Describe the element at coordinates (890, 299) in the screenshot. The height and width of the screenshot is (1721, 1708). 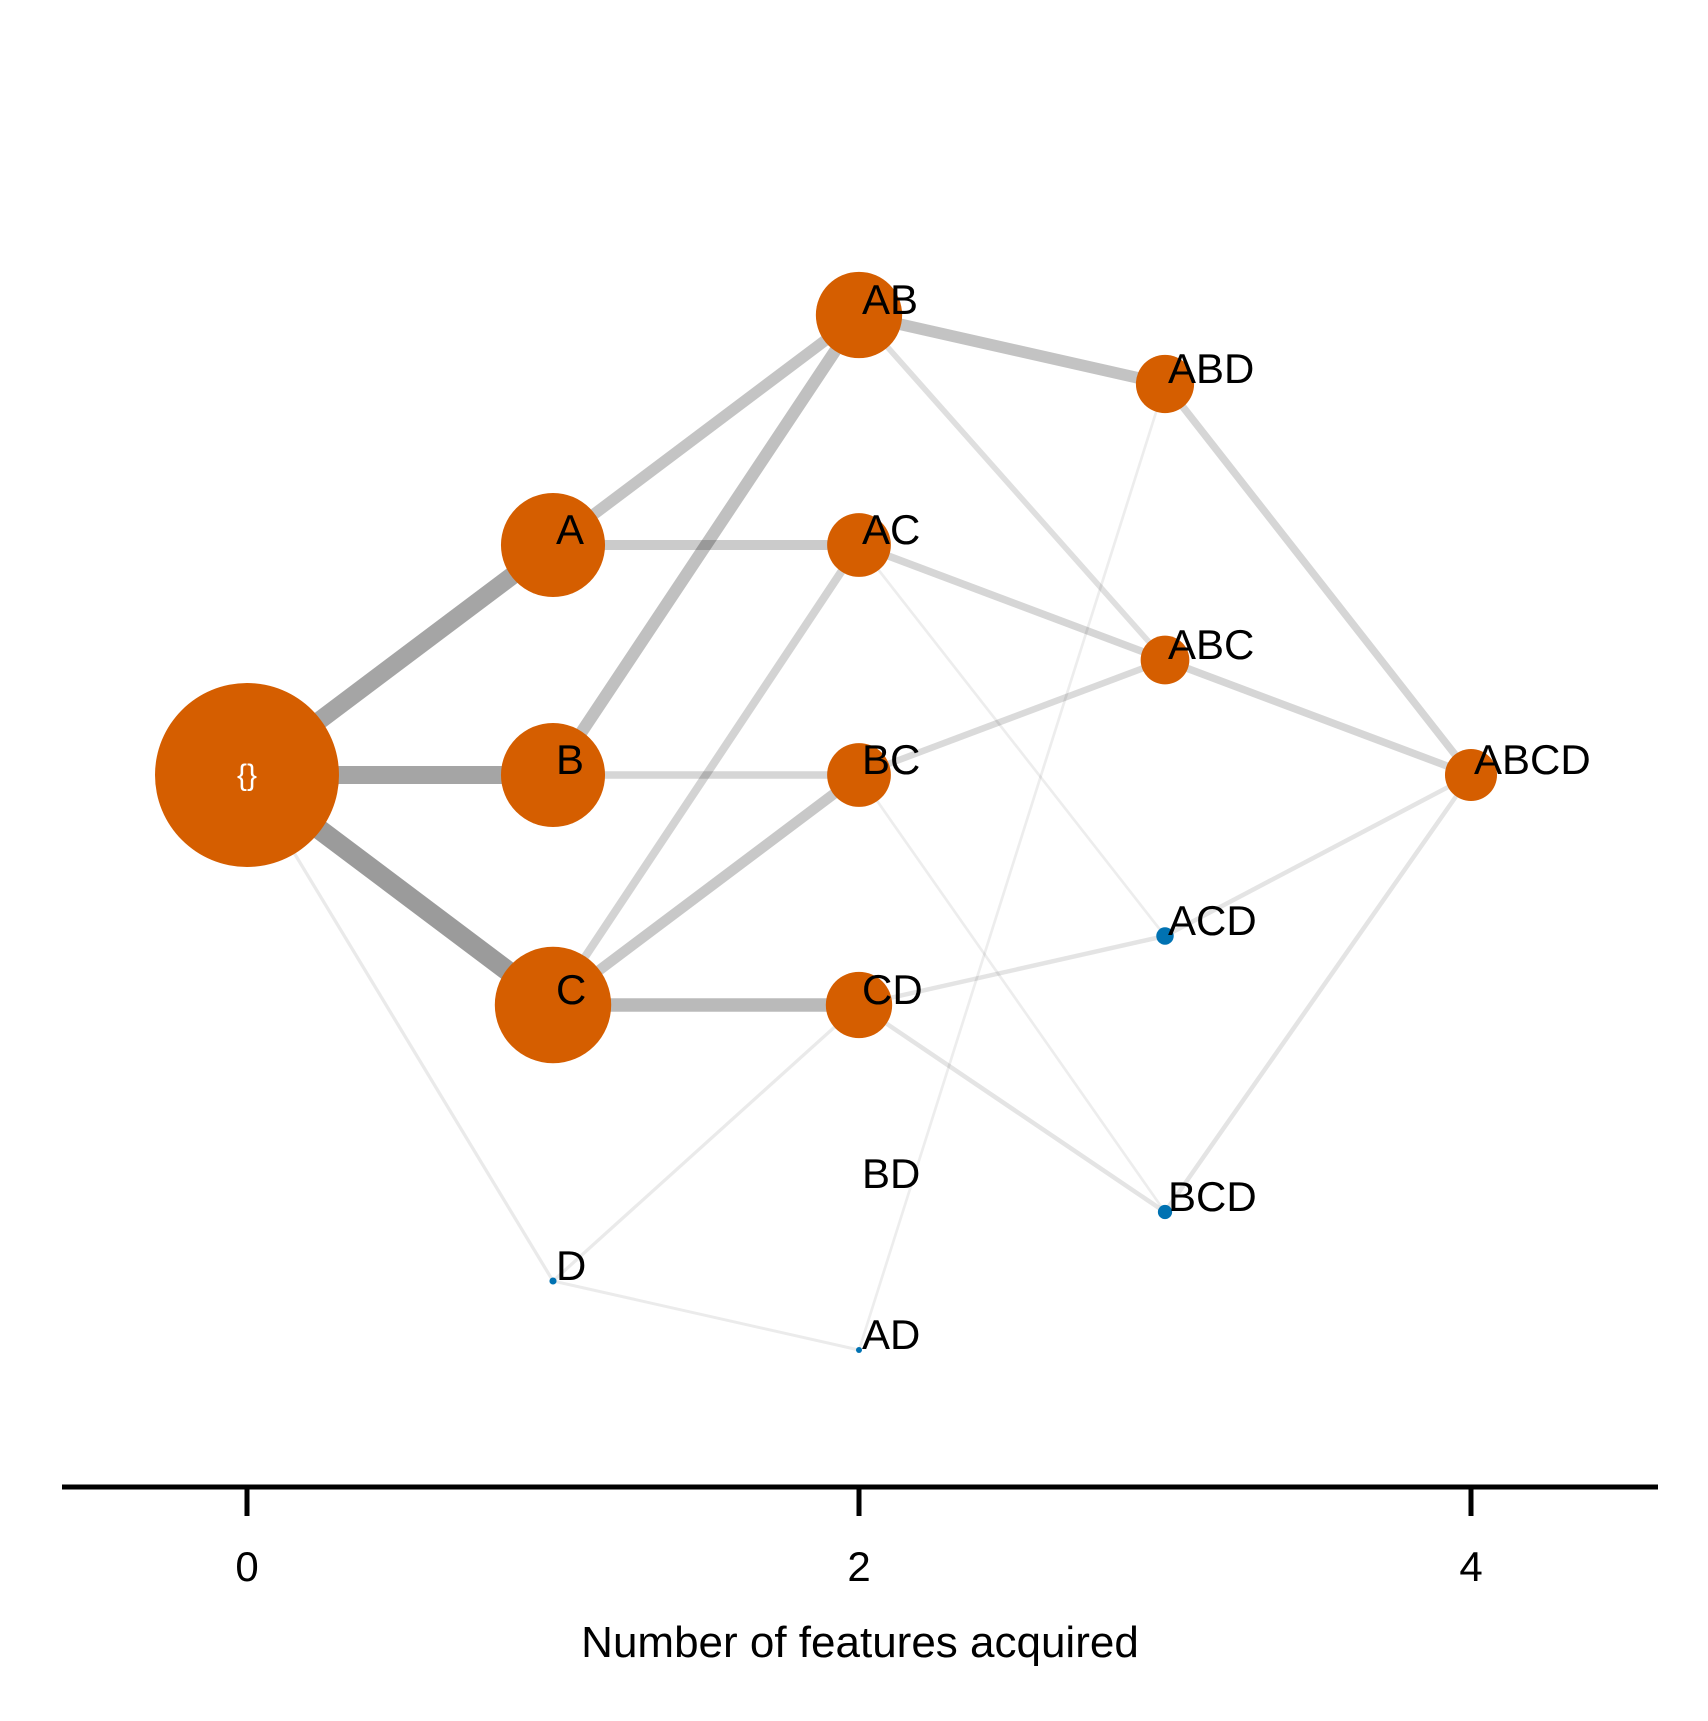
I see `node-label-AB: AB` at that location.